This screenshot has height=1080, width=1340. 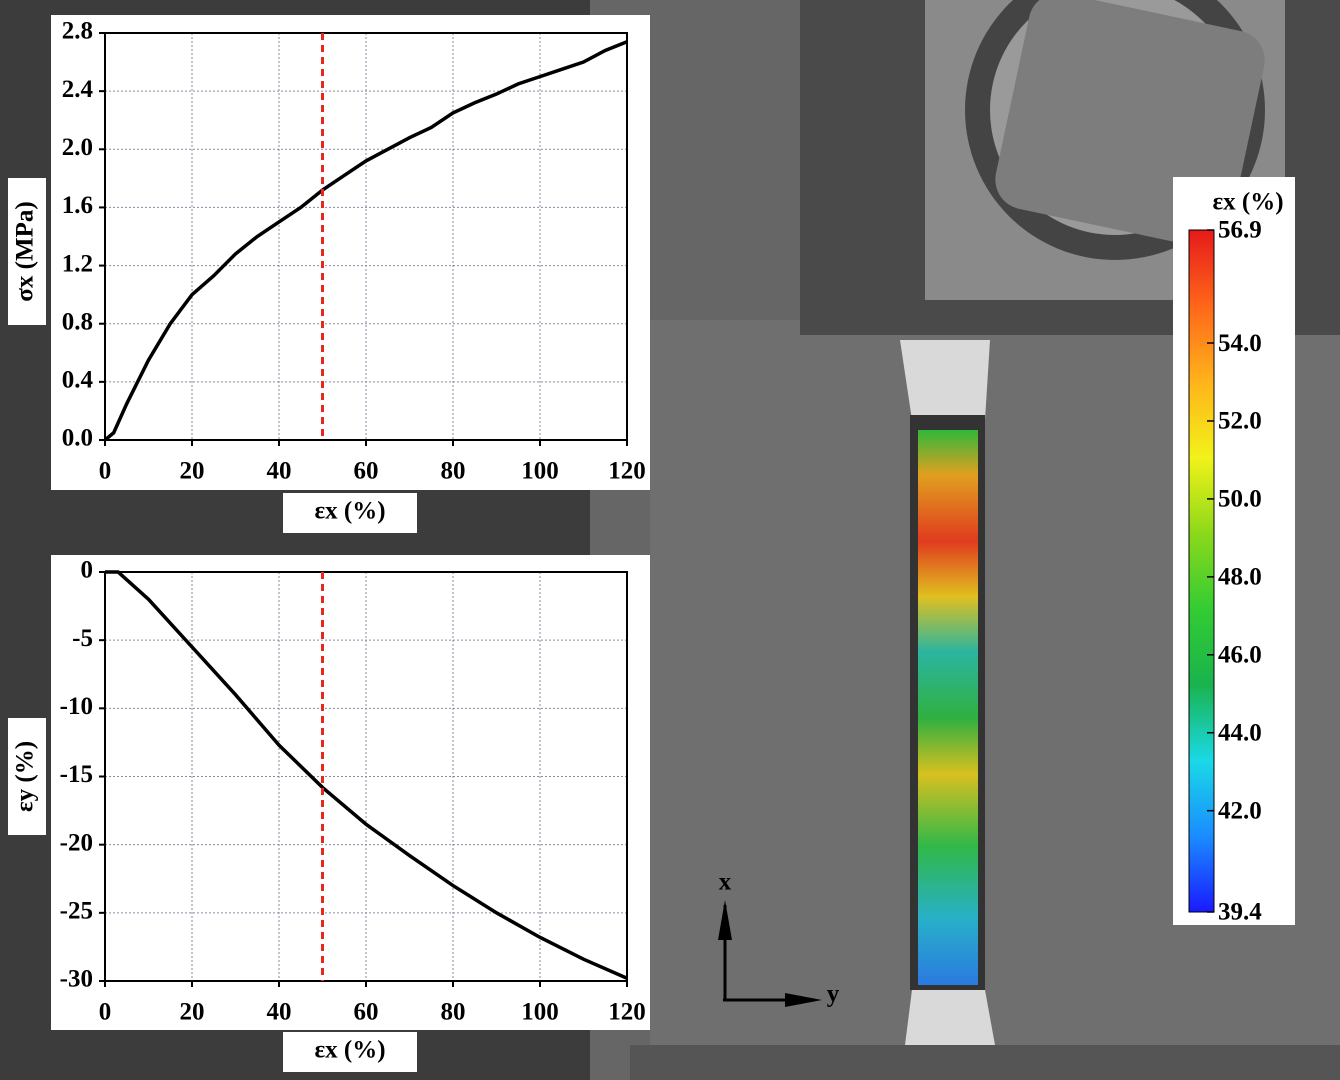 What do you see at coordinates (833, 994) in the screenshot?
I see `axis-arrow-label: y` at bounding box center [833, 994].